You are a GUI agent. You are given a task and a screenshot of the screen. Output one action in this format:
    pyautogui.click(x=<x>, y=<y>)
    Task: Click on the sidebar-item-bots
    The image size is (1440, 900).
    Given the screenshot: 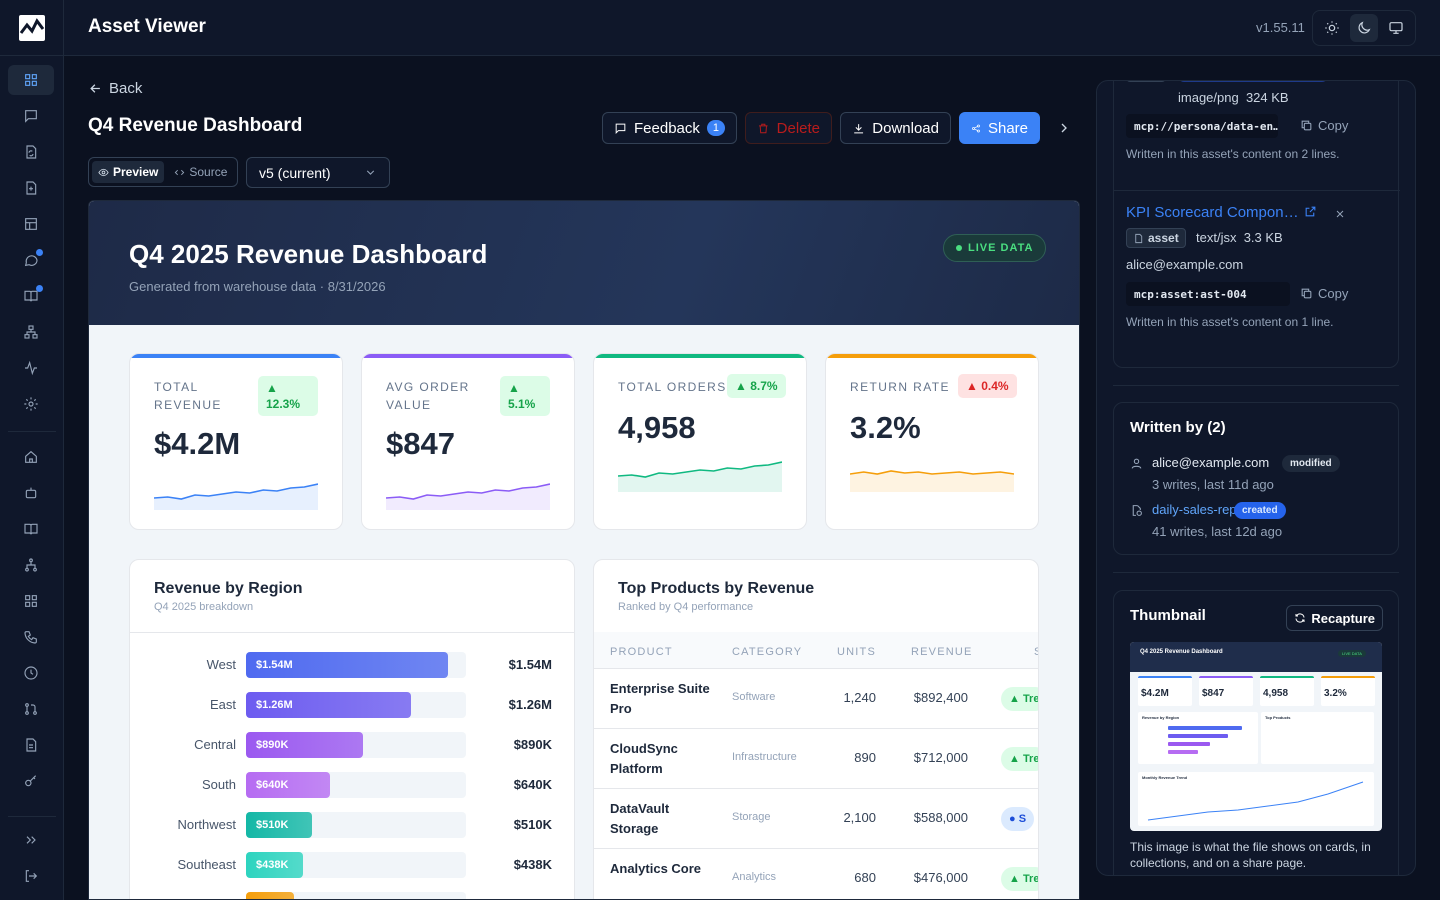 What is the action you would take?
    pyautogui.click(x=31, y=493)
    